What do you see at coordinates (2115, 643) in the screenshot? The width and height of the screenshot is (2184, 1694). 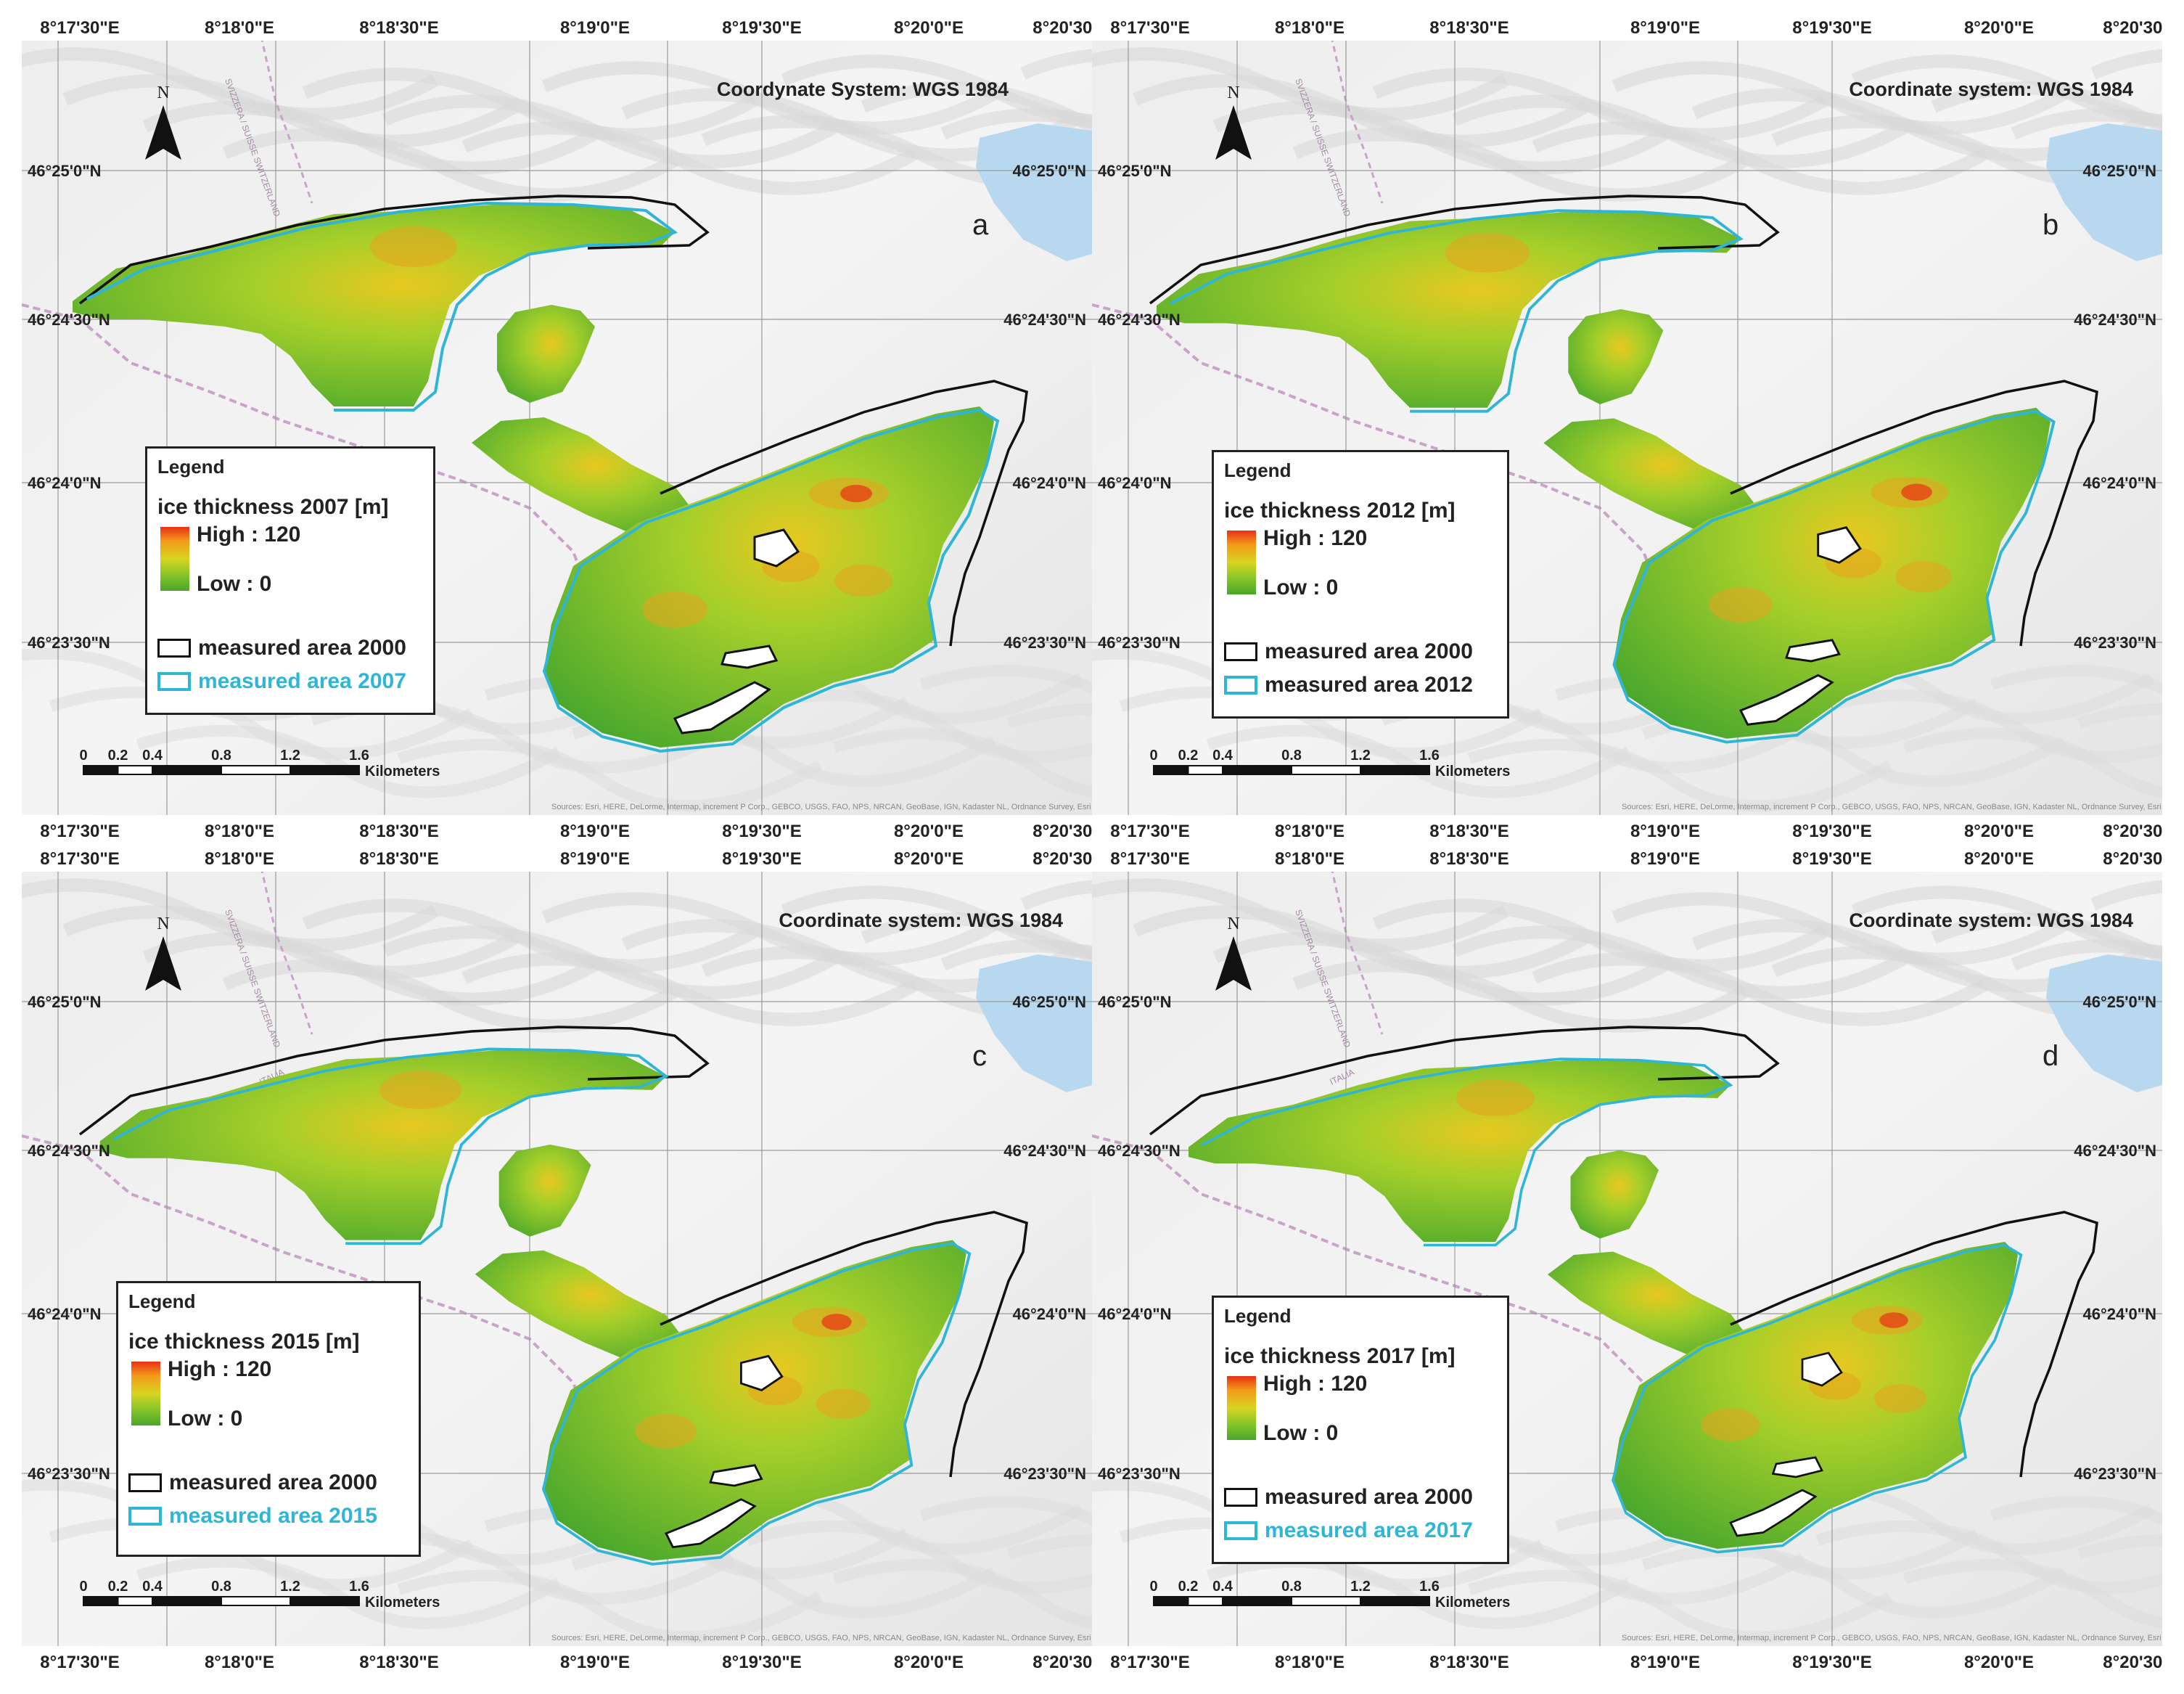 I see `lat-tick-right: 46°23'30"N` at bounding box center [2115, 643].